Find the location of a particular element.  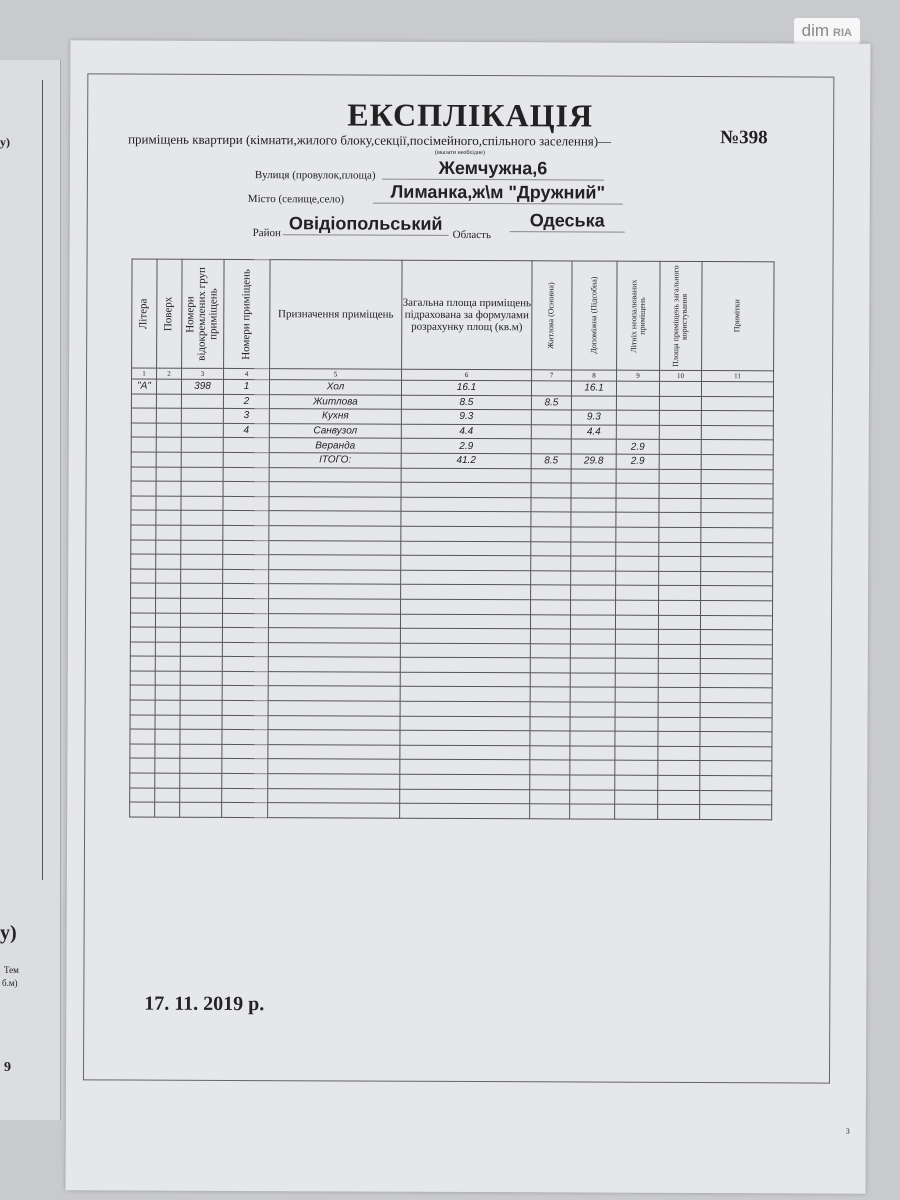

column-header: Призначення приміщень is located at coordinates (336, 314).